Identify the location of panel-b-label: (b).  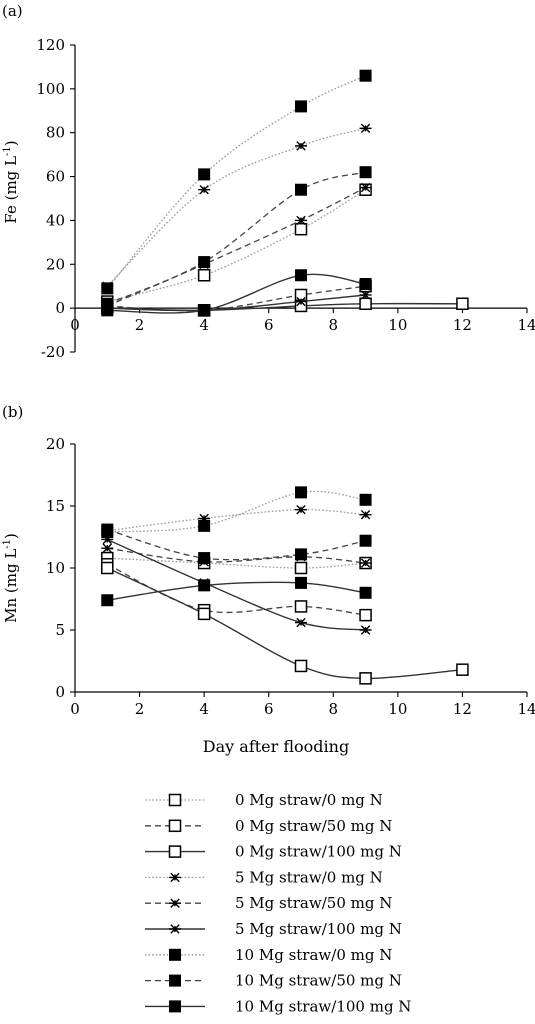
(12, 412).